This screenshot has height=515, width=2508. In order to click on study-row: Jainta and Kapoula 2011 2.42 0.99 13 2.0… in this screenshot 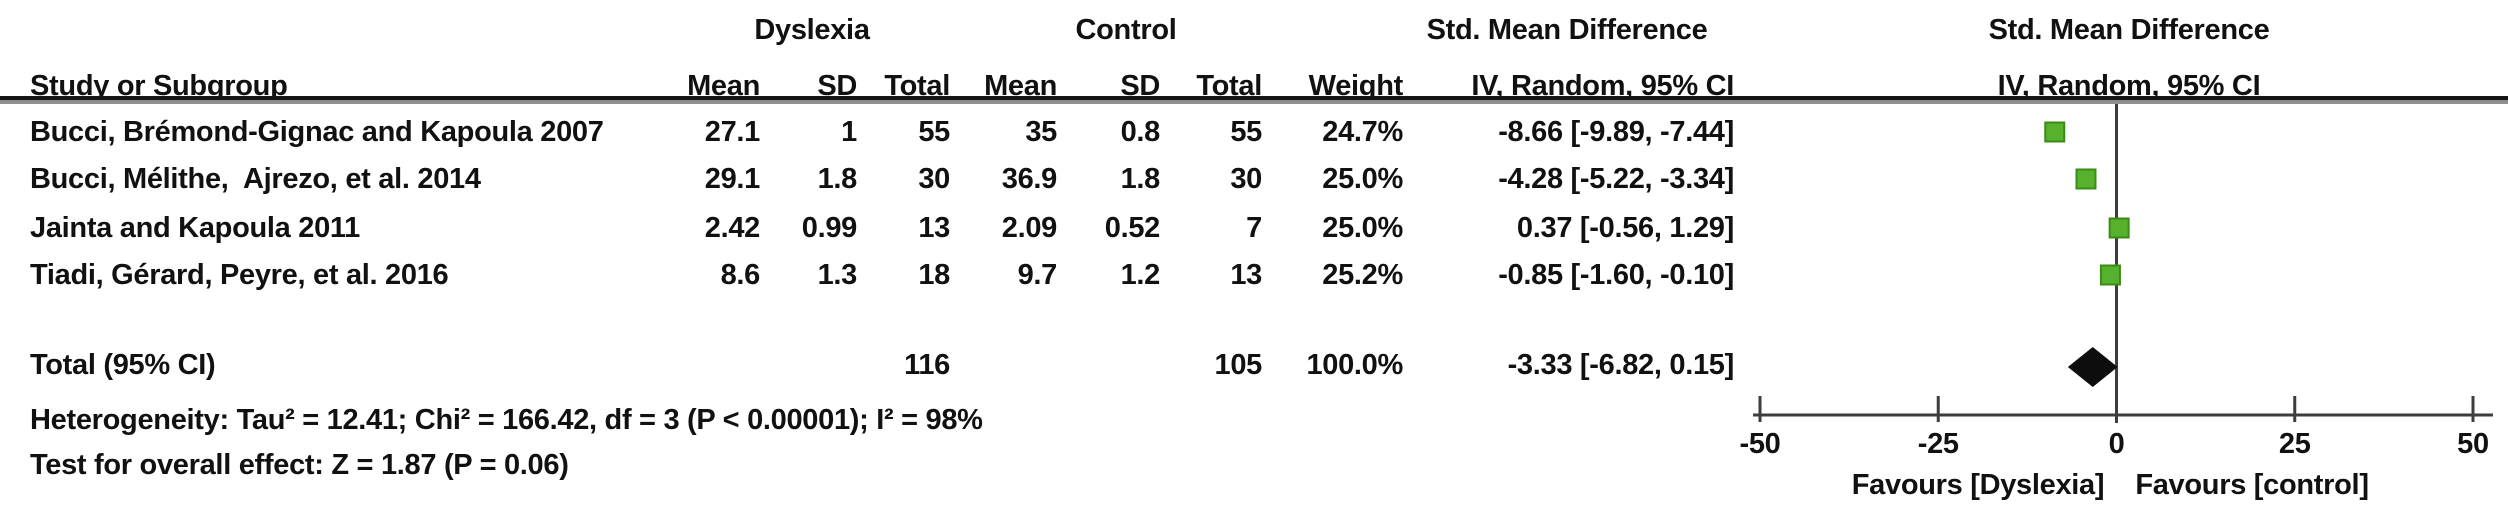, I will do `click(1254, 228)`.